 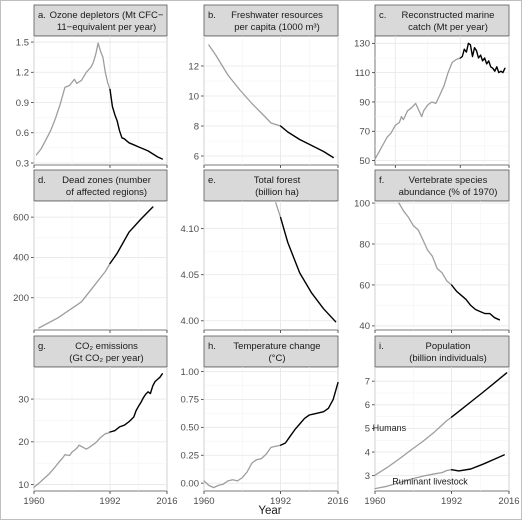 I want to click on x-axis-title: Year, so click(x=269, y=511).